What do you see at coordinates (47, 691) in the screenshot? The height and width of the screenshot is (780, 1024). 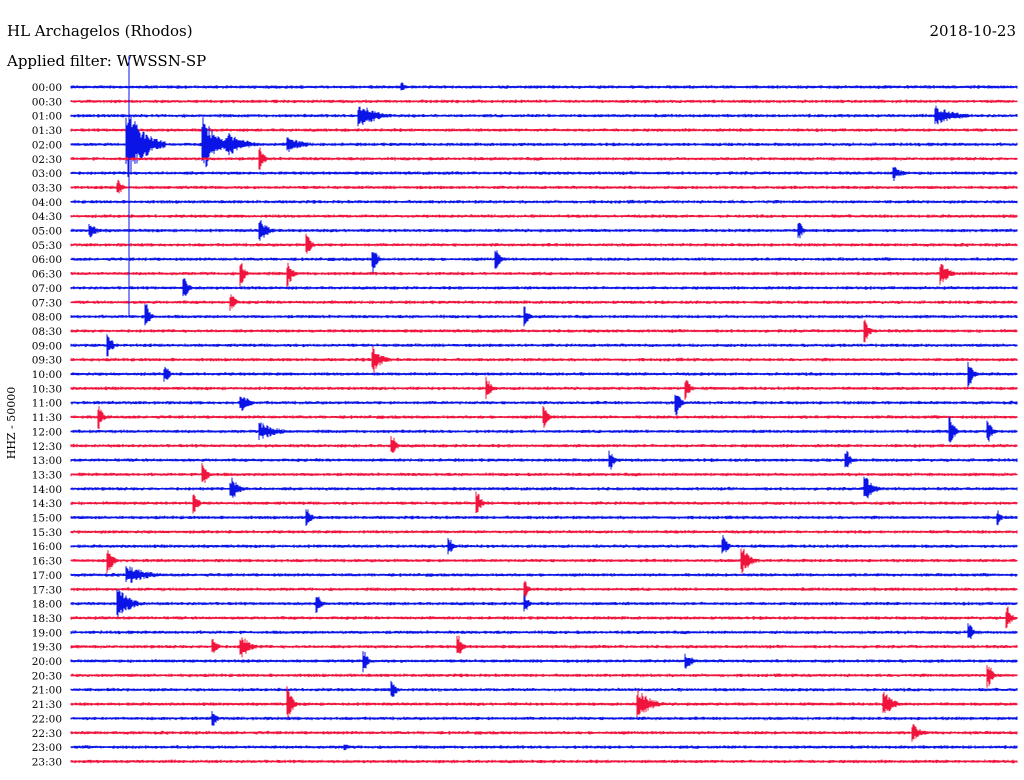 I see `time-tick-label: 21:00` at bounding box center [47, 691].